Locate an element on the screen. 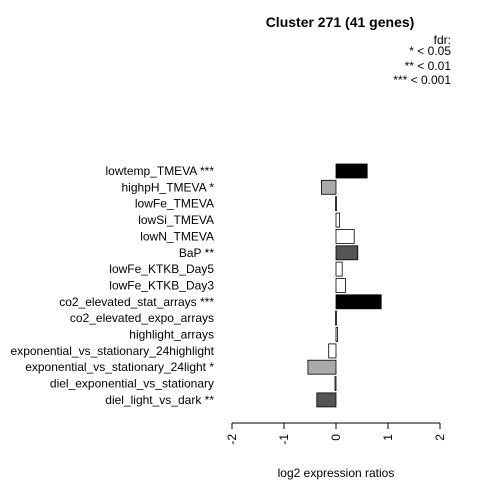  legend: fdr: * < 0.05 ** < 0.01 *** < 0.001 is located at coordinates (422, 60).